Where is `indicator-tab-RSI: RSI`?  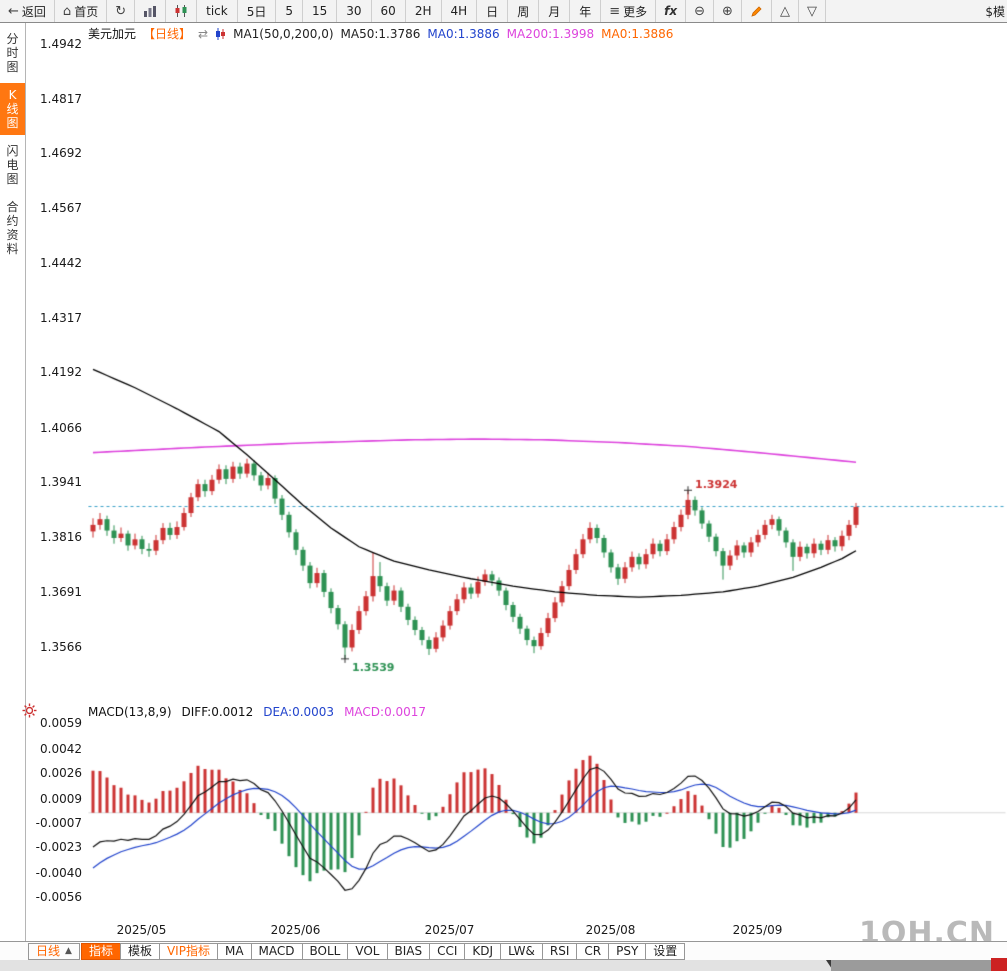 indicator-tab-RSI: RSI is located at coordinates (559, 951).